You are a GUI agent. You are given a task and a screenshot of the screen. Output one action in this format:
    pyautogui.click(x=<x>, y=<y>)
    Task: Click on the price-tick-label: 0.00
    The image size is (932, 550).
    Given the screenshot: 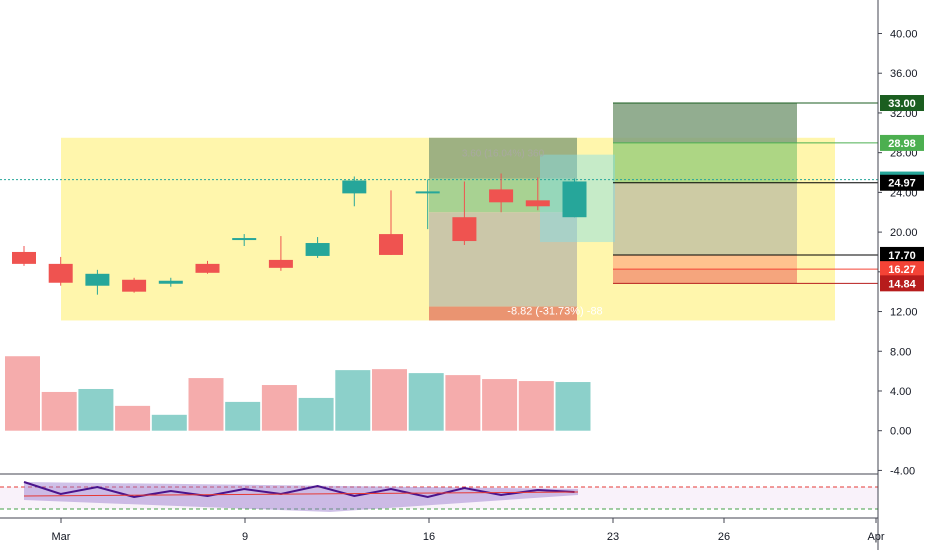 What is the action you would take?
    pyautogui.click(x=900, y=432)
    